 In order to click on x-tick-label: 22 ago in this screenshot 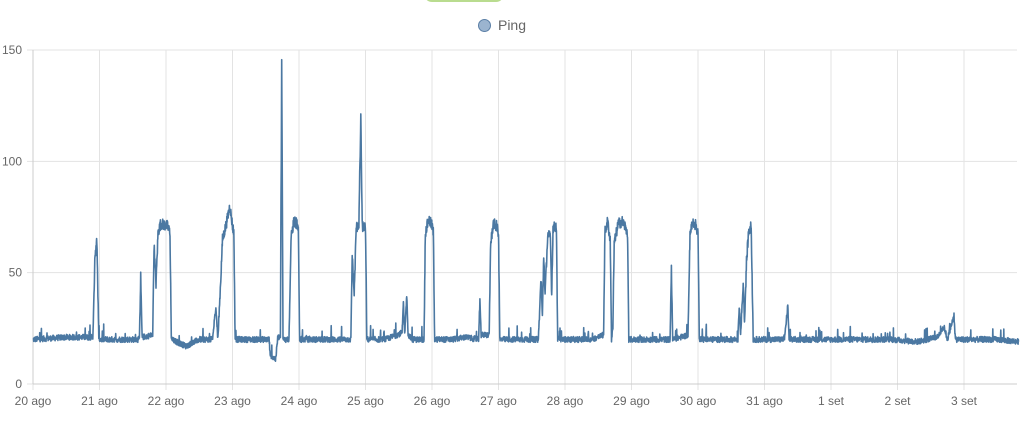, I will do `click(166, 401)`.